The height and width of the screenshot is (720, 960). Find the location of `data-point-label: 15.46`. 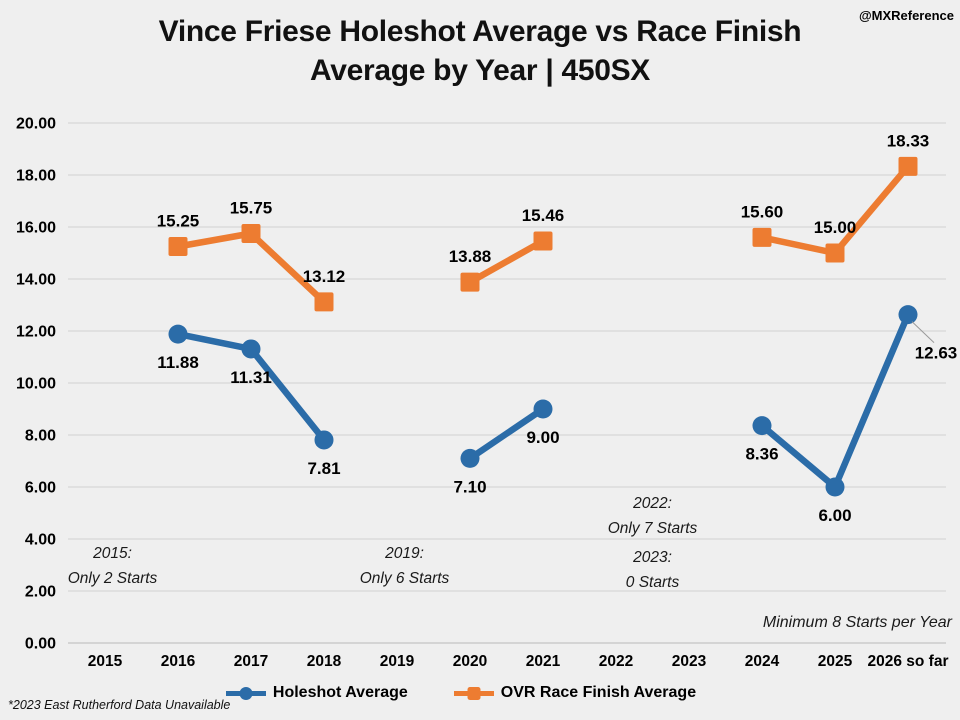

data-point-label: 15.46 is located at coordinates (543, 215).